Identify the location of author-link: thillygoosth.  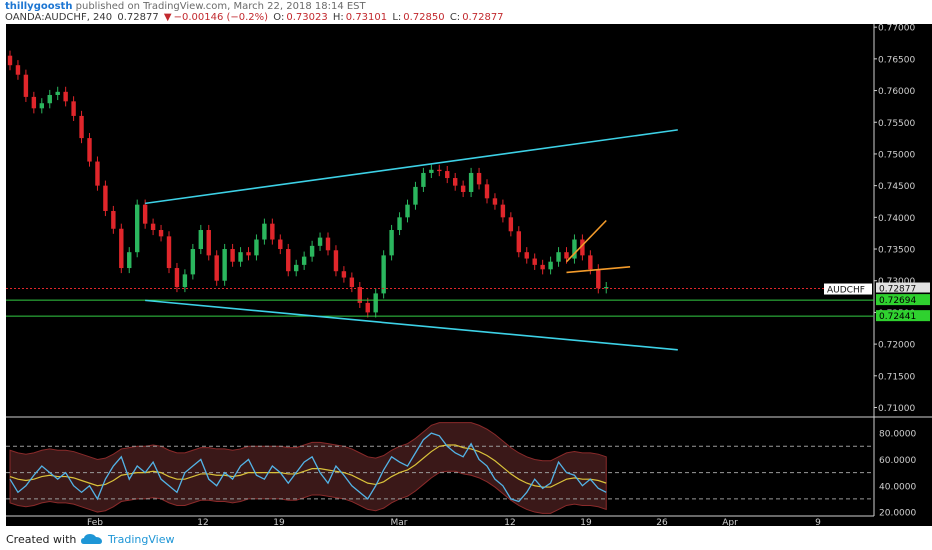
(39, 6).